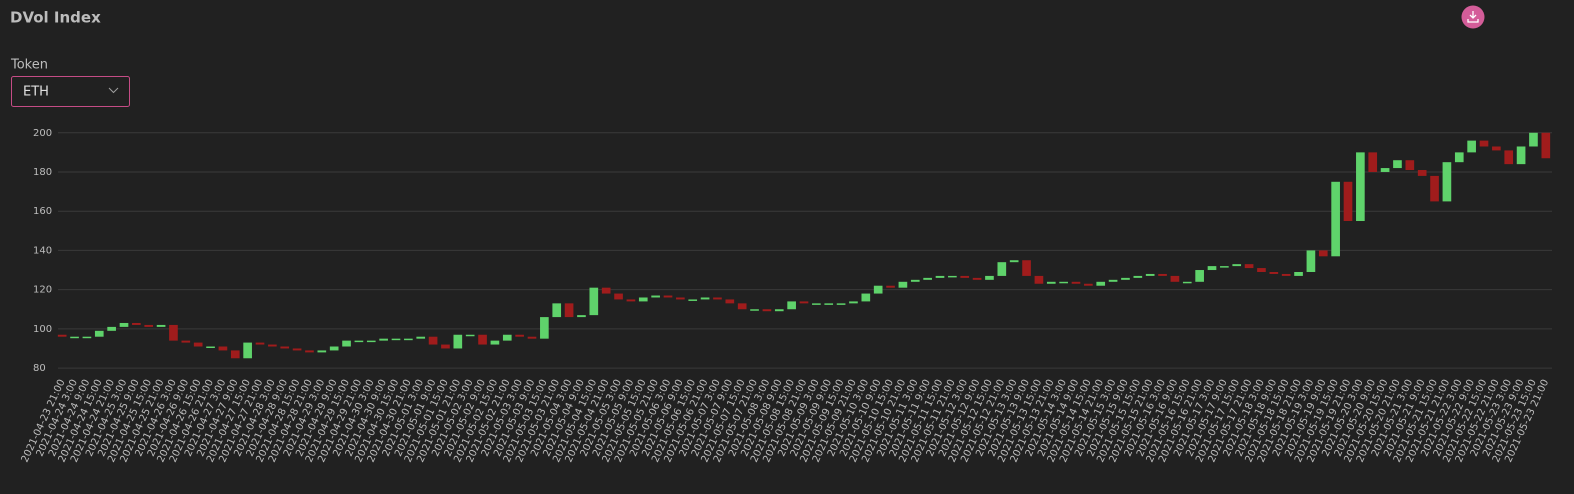  Describe the element at coordinates (36, 92) in the screenshot. I see `dropdown-value: ETH` at that location.